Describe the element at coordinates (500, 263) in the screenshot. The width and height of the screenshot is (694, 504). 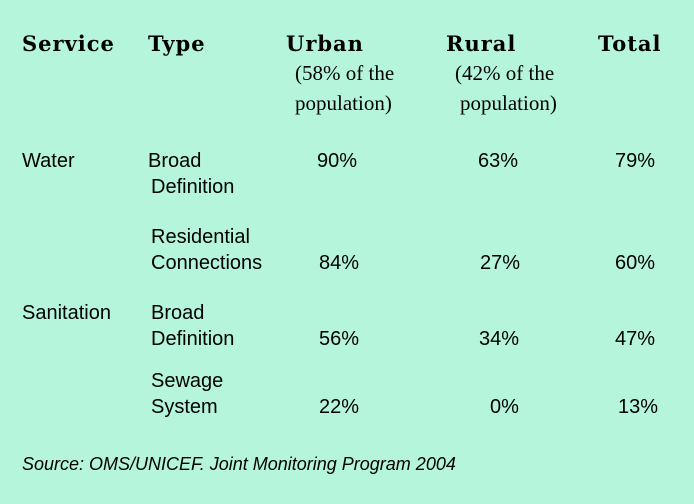
I see `row-rural-value: 27%` at that location.